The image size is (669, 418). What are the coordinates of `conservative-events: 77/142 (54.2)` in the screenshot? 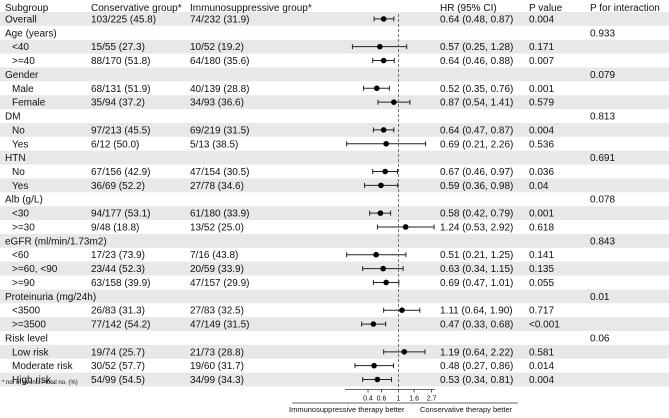 It's located at (121, 325).